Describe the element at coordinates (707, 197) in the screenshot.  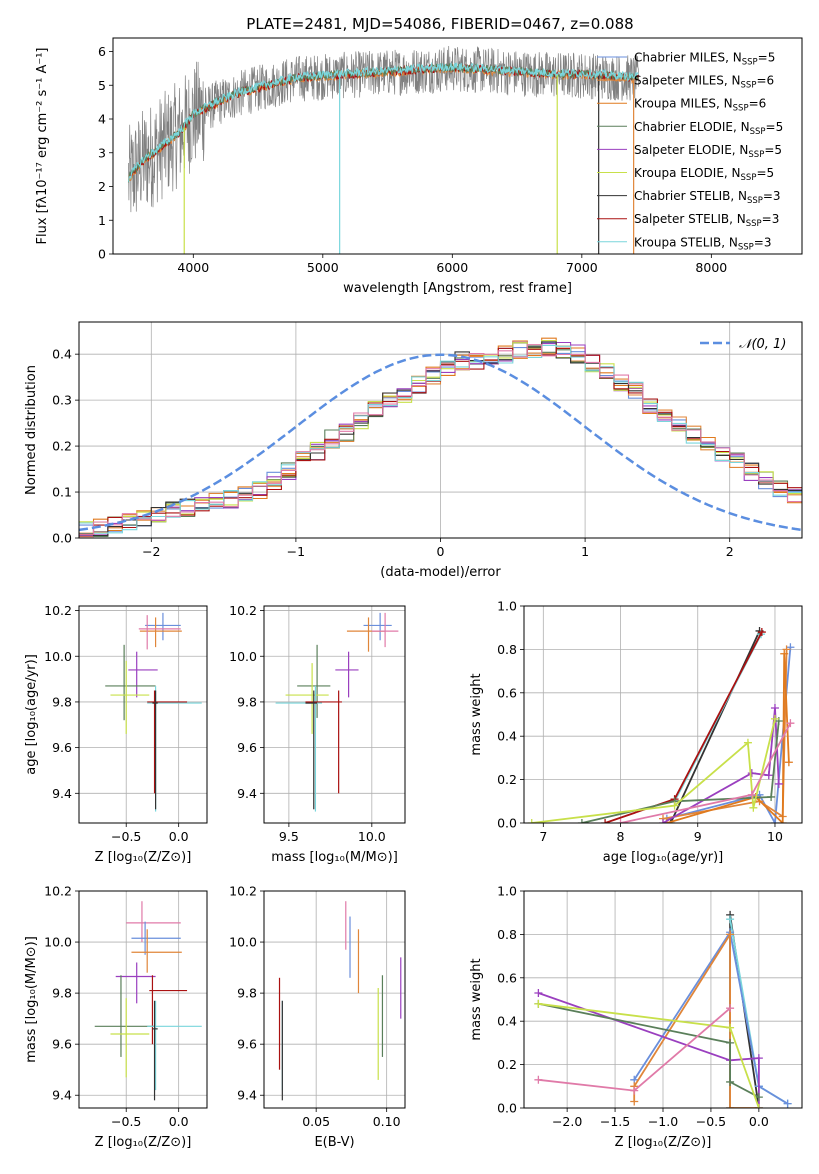
I see `legend-entry: Chabrier STELIB, NSSP=3` at that location.